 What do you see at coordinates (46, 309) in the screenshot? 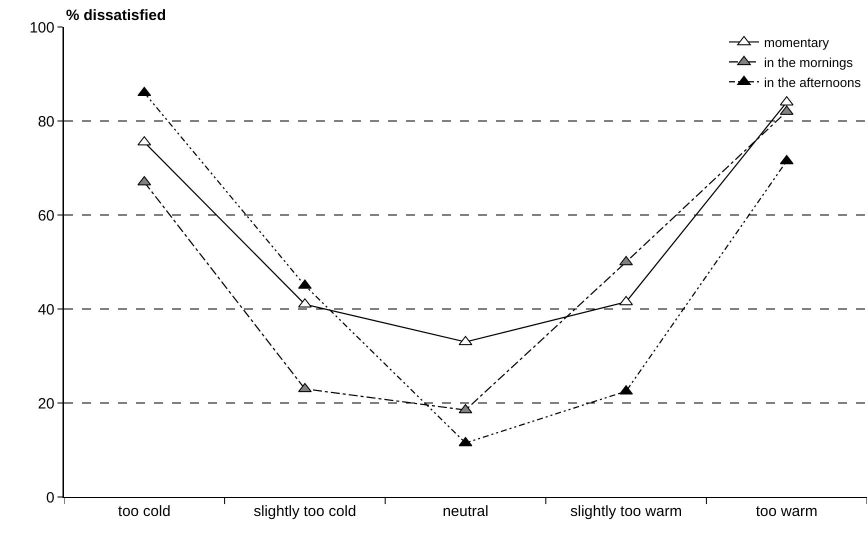
I see `y-tick-label: 40` at bounding box center [46, 309].